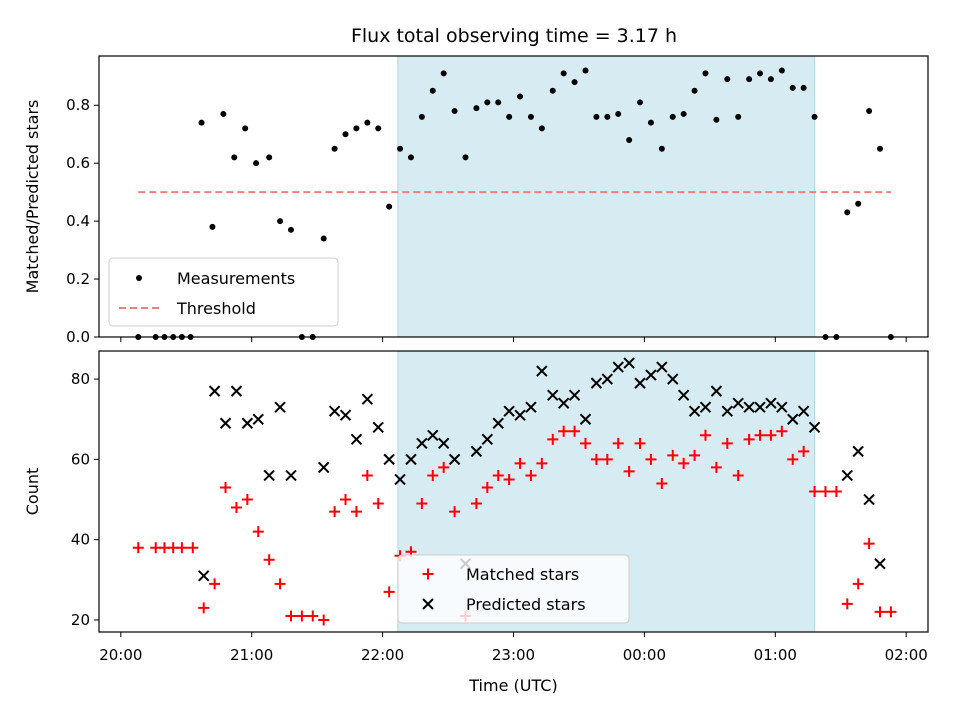  I want to click on x-tick-label: 23:00, so click(513, 655).